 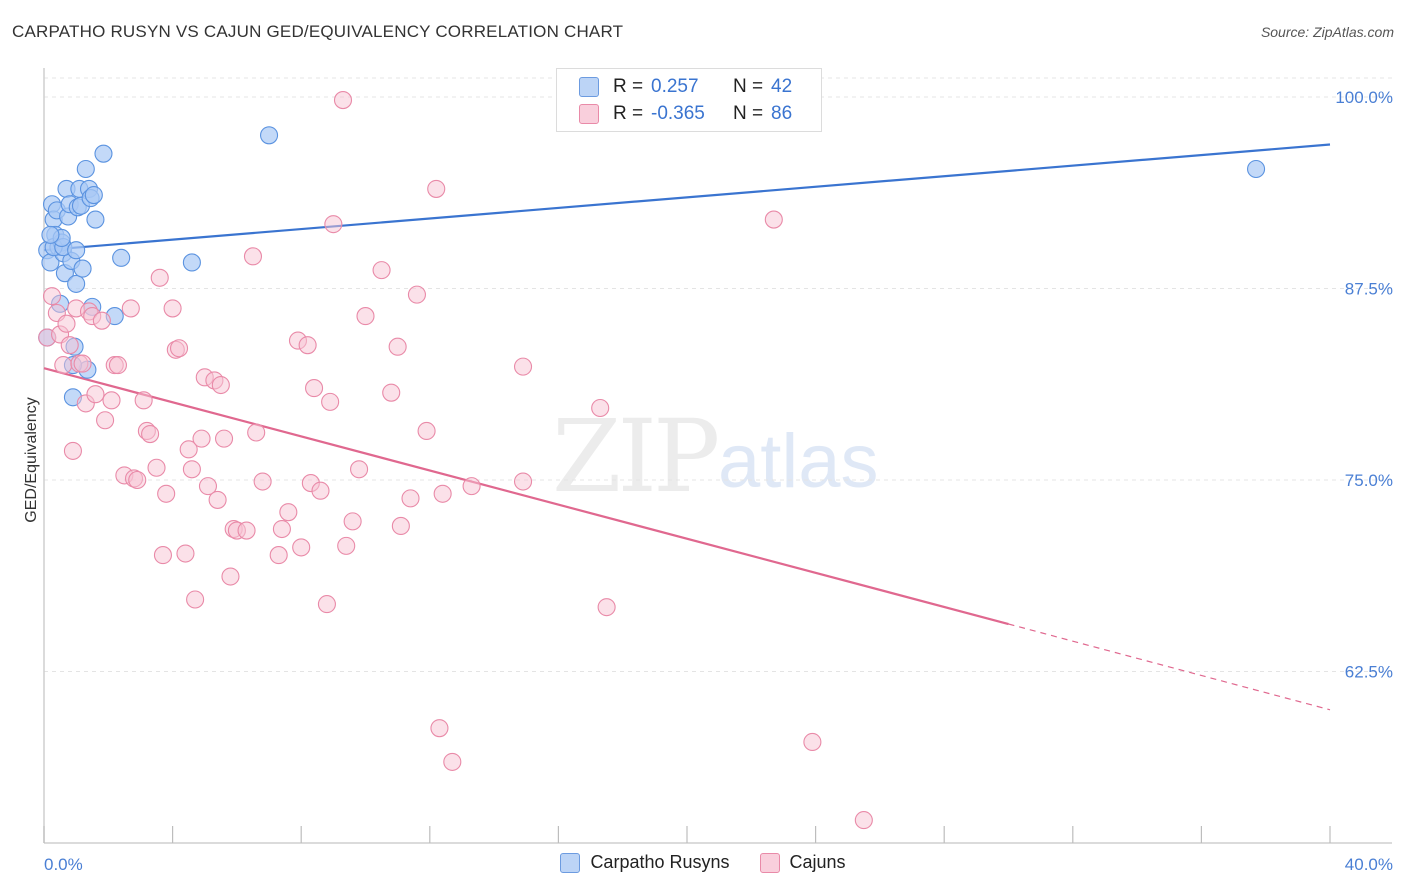 What do you see at coordinates (63, 864) in the screenshot?
I see `x-tick-label: 0.0%` at bounding box center [63, 864].